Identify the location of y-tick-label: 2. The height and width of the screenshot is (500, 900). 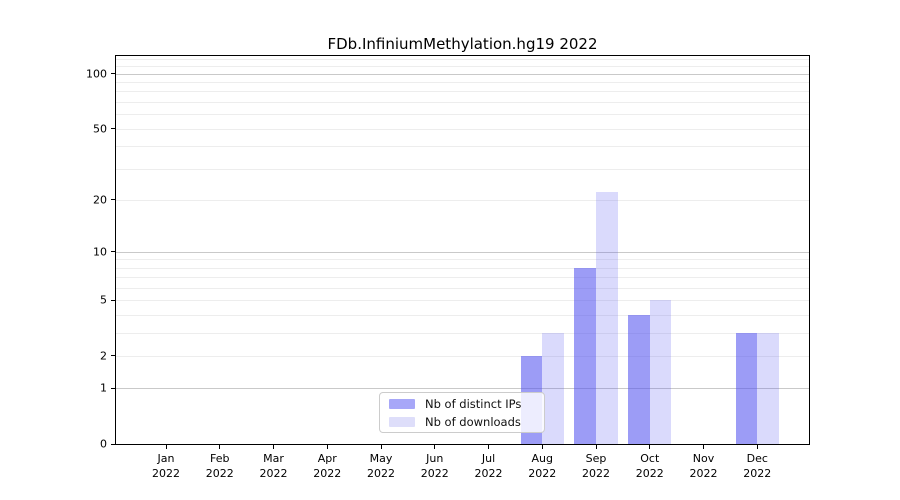
(103, 356).